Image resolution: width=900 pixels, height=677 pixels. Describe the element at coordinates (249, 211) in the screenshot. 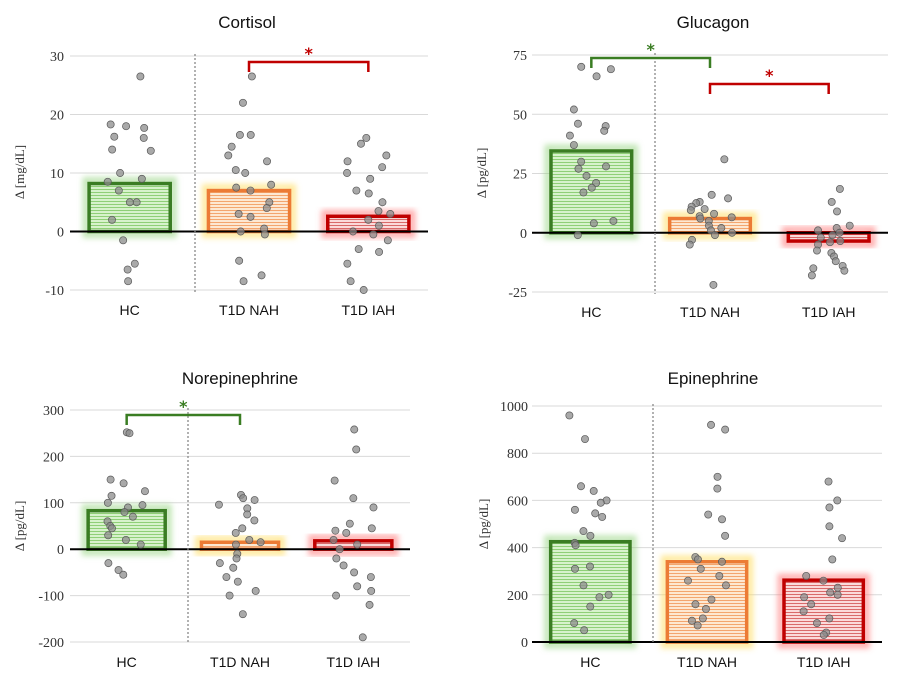

I see `bar-t1d-nah` at that location.